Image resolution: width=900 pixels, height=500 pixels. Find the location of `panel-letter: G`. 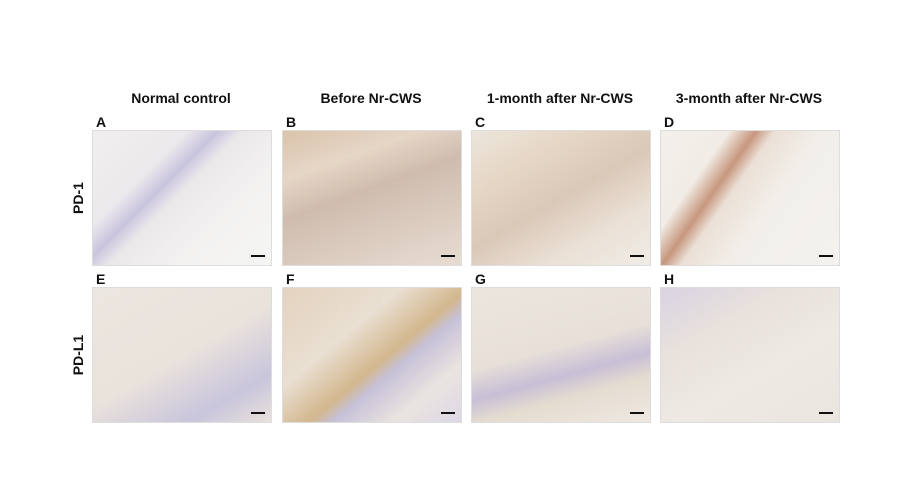

panel-letter: G is located at coordinates (480, 279).